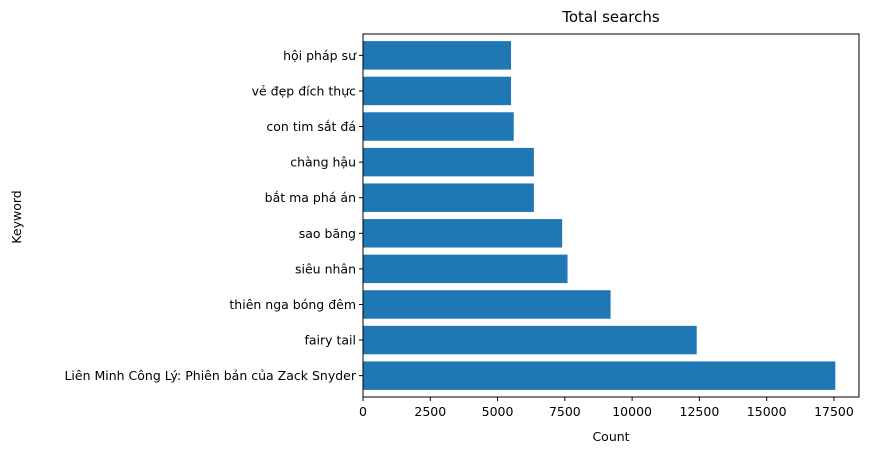 Image resolution: width=869 pixels, height=453 pixels. I want to click on x-tick-label: 17500, so click(834, 411).